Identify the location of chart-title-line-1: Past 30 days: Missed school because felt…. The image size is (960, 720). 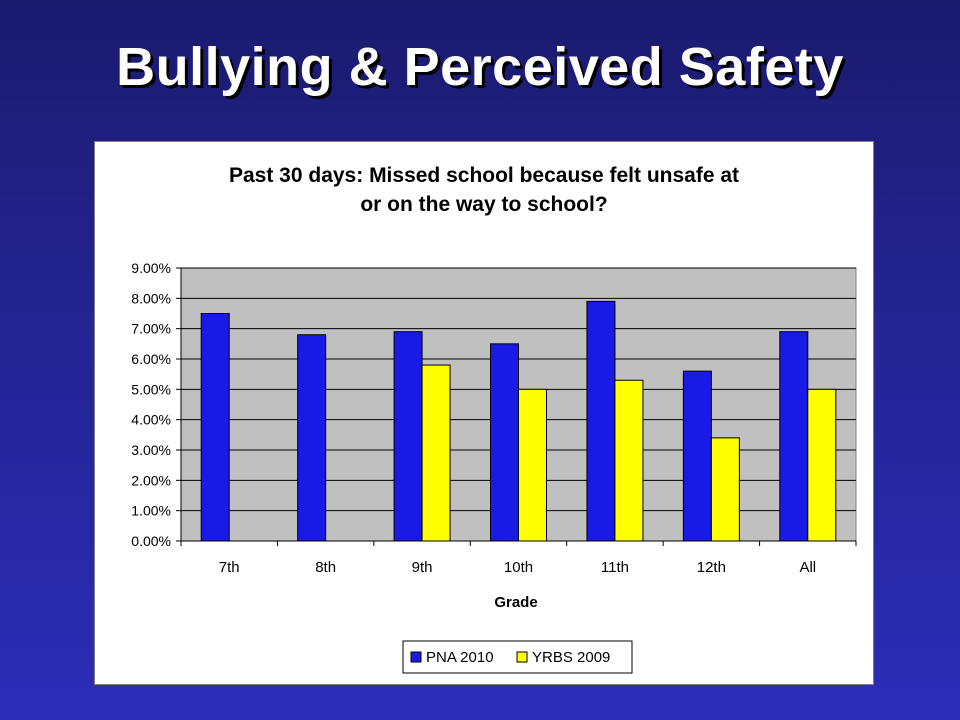
(484, 175).